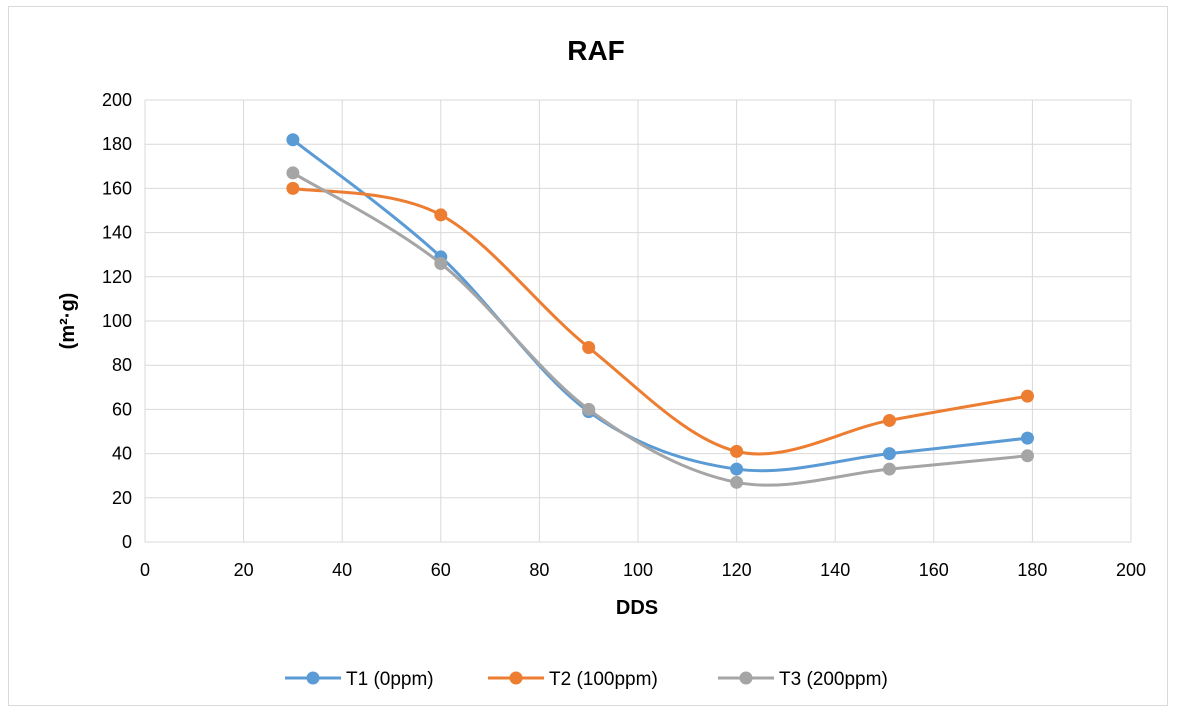 Image resolution: width=1180 pixels, height=710 pixels. Describe the element at coordinates (127, 542) in the screenshot. I see `y-tick-label: 0` at that location.